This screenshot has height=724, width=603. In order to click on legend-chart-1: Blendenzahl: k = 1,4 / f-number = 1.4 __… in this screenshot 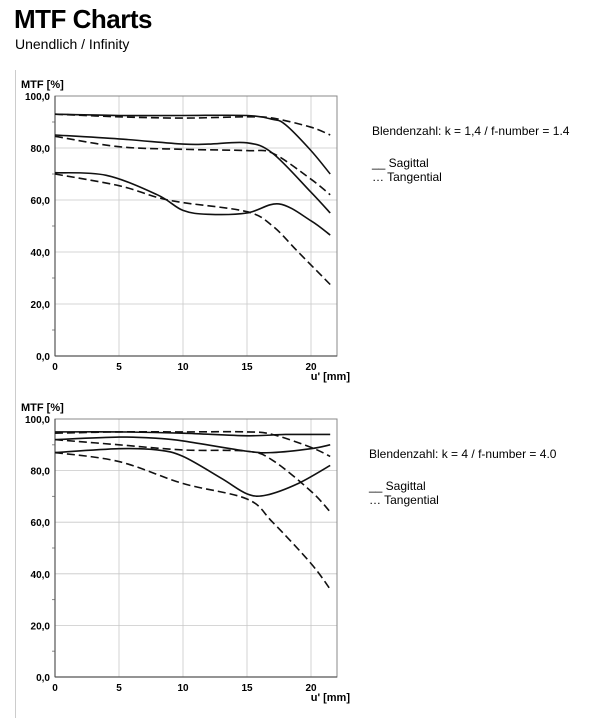, I will do `click(470, 154)`.